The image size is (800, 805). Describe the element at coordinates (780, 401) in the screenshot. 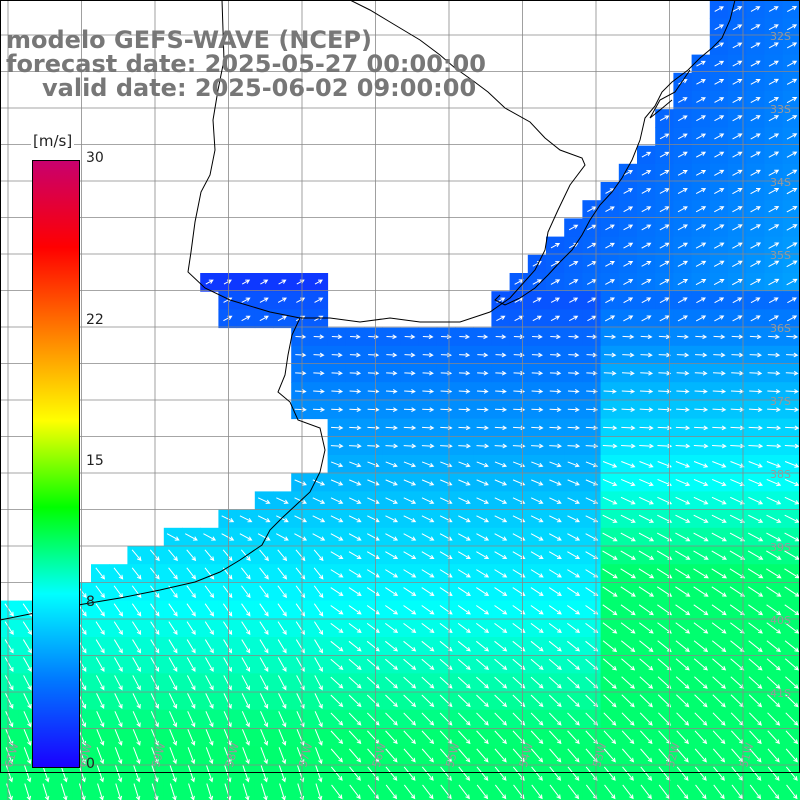

I see `lat-label: 37S` at that location.